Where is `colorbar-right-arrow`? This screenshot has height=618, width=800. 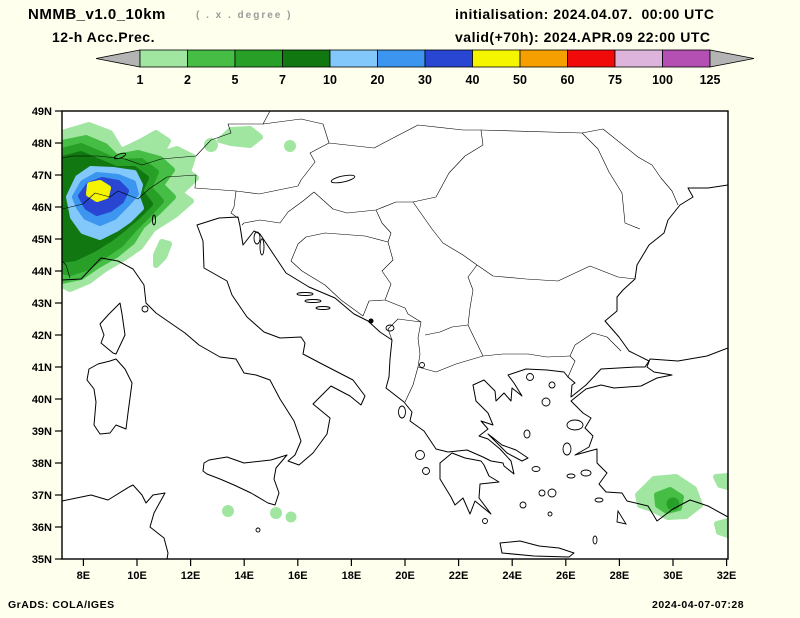
colorbar-right-arrow is located at coordinates (732, 58).